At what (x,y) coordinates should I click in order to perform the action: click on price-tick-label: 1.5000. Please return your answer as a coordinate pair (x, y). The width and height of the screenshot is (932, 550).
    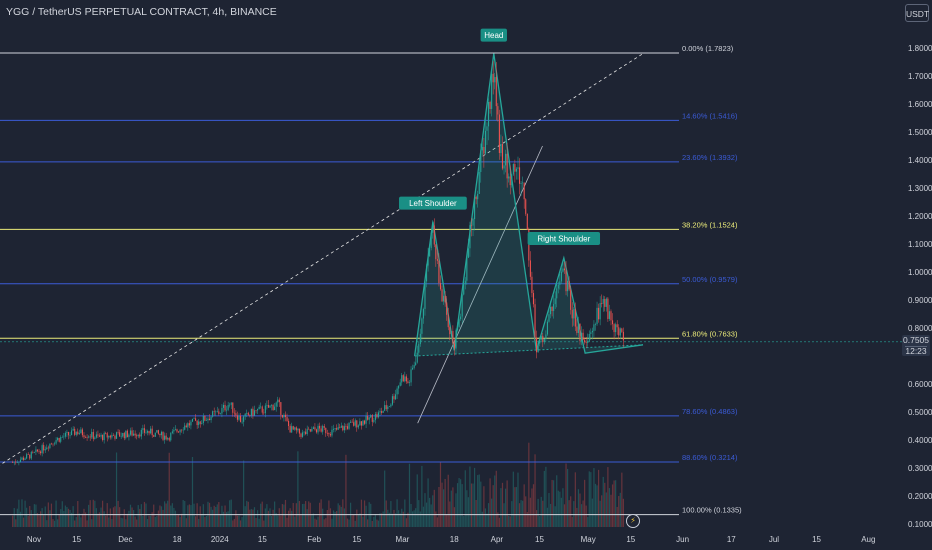
    Looking at the image, I should click on (920, 132).